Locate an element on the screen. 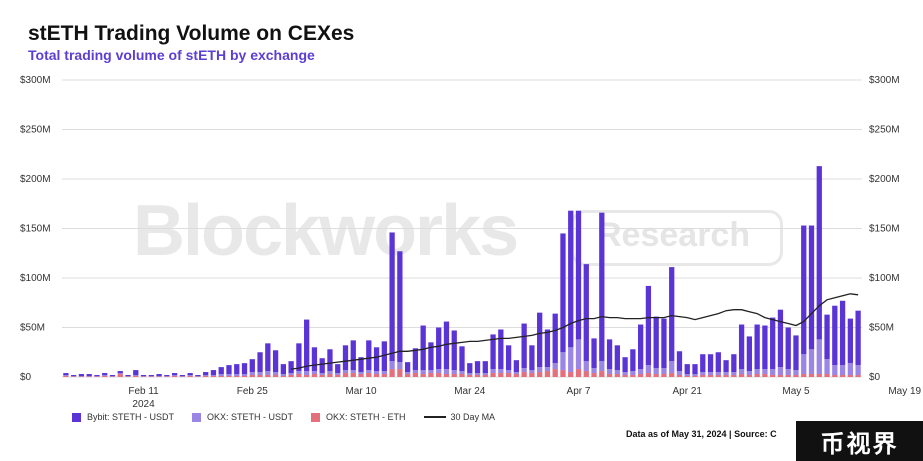 This screenshot has width=923, height=461. x-tick-label: Apr 7 is located at coordinates (579, 391).